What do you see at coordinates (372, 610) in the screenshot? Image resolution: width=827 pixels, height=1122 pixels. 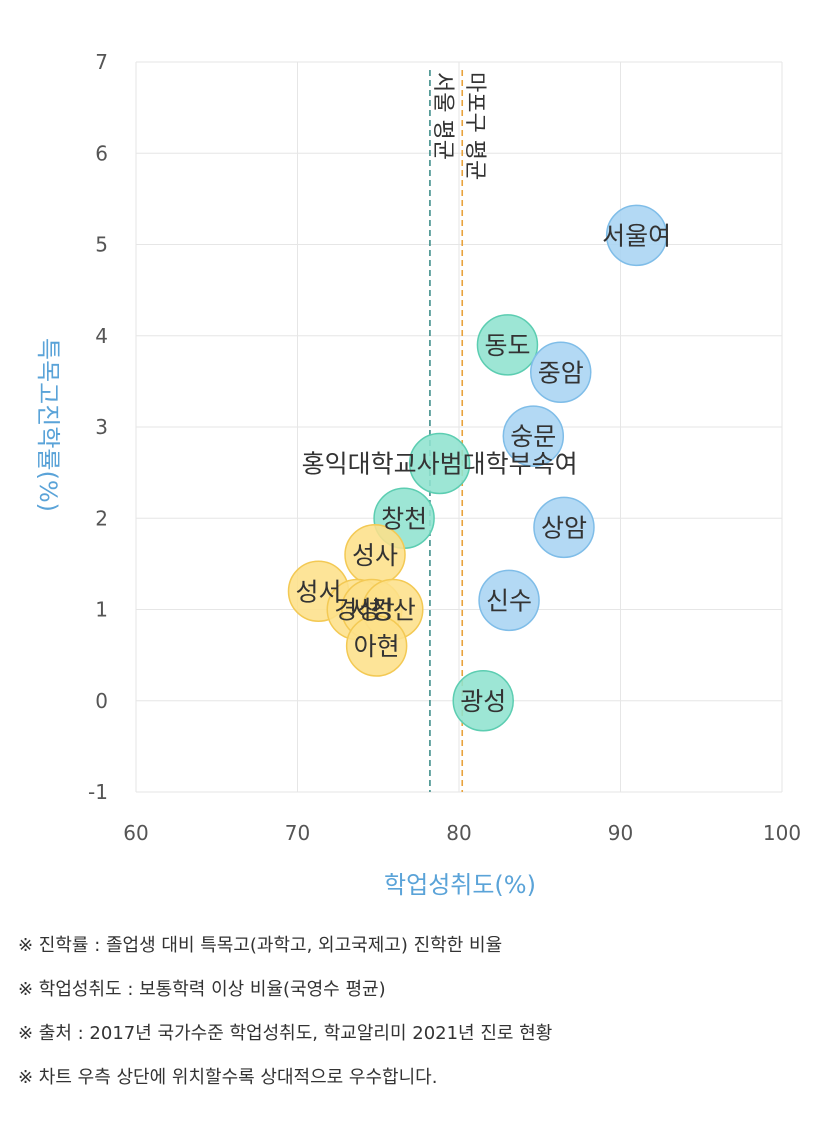 I see `bubble-label: 서강` at bounding box center [372, 610].